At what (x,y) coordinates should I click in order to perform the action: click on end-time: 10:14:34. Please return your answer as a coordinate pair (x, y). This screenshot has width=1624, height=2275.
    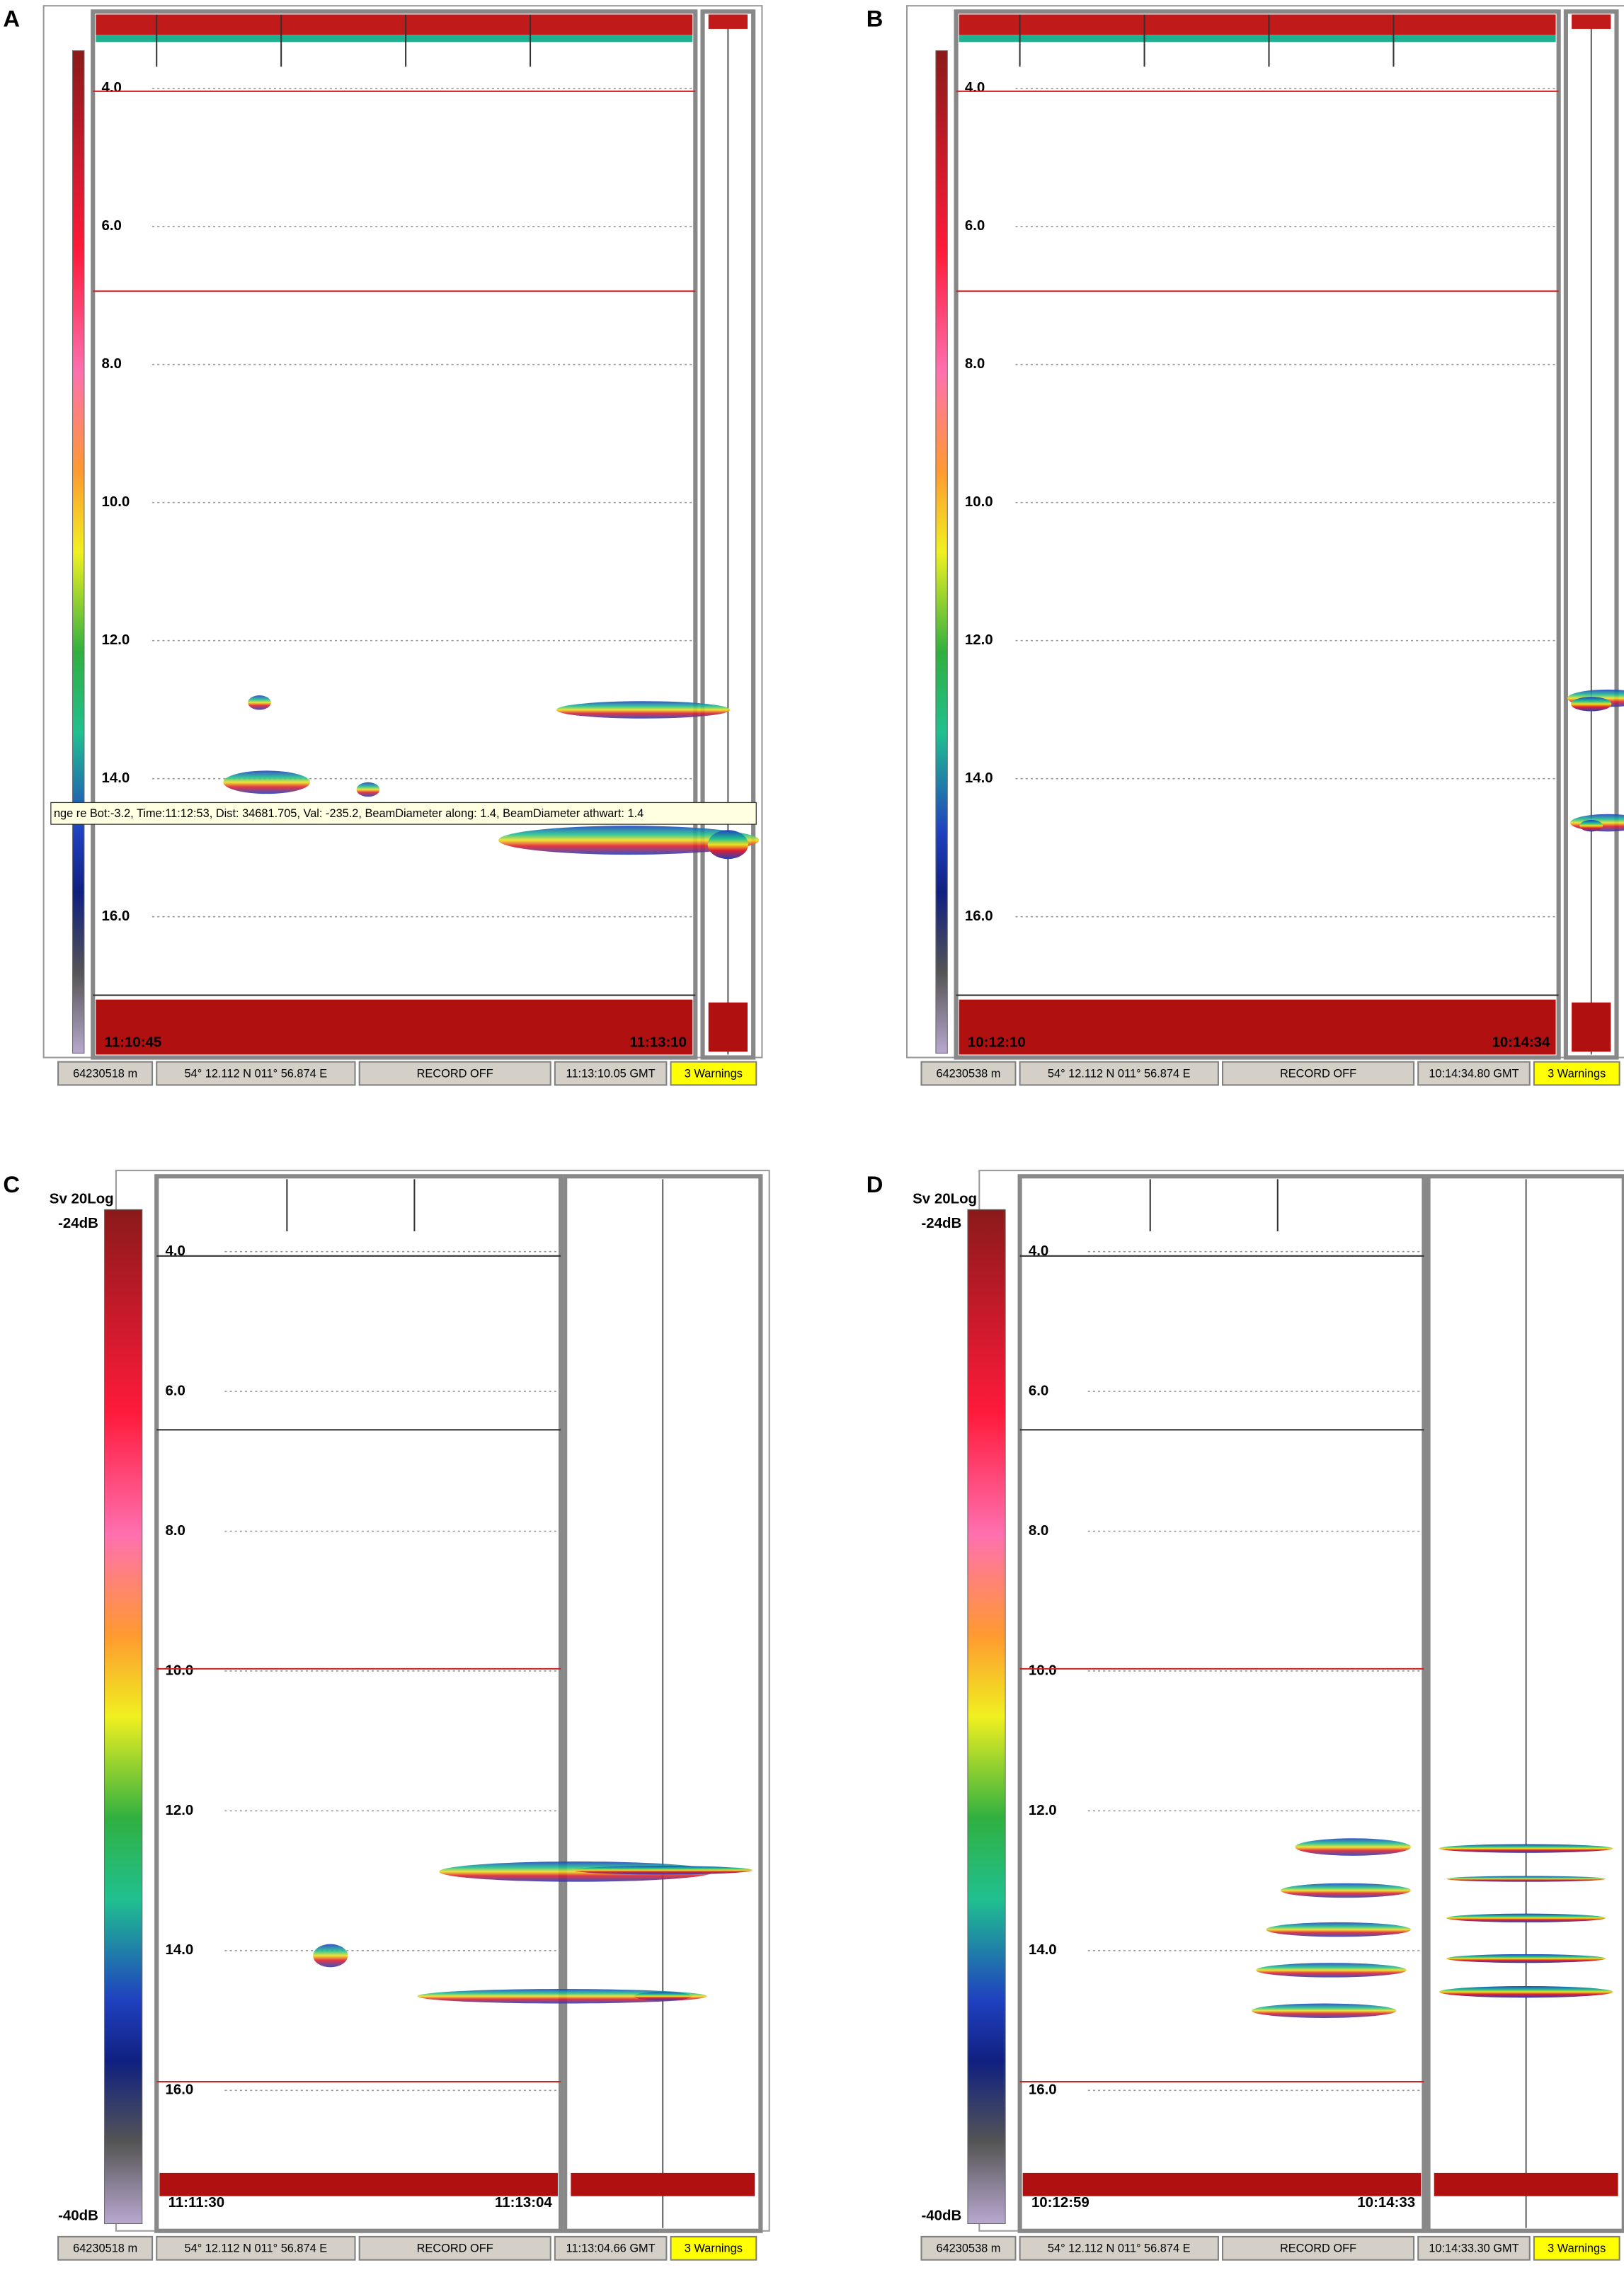
    Looking at the image, I should click on (1521, 1042).